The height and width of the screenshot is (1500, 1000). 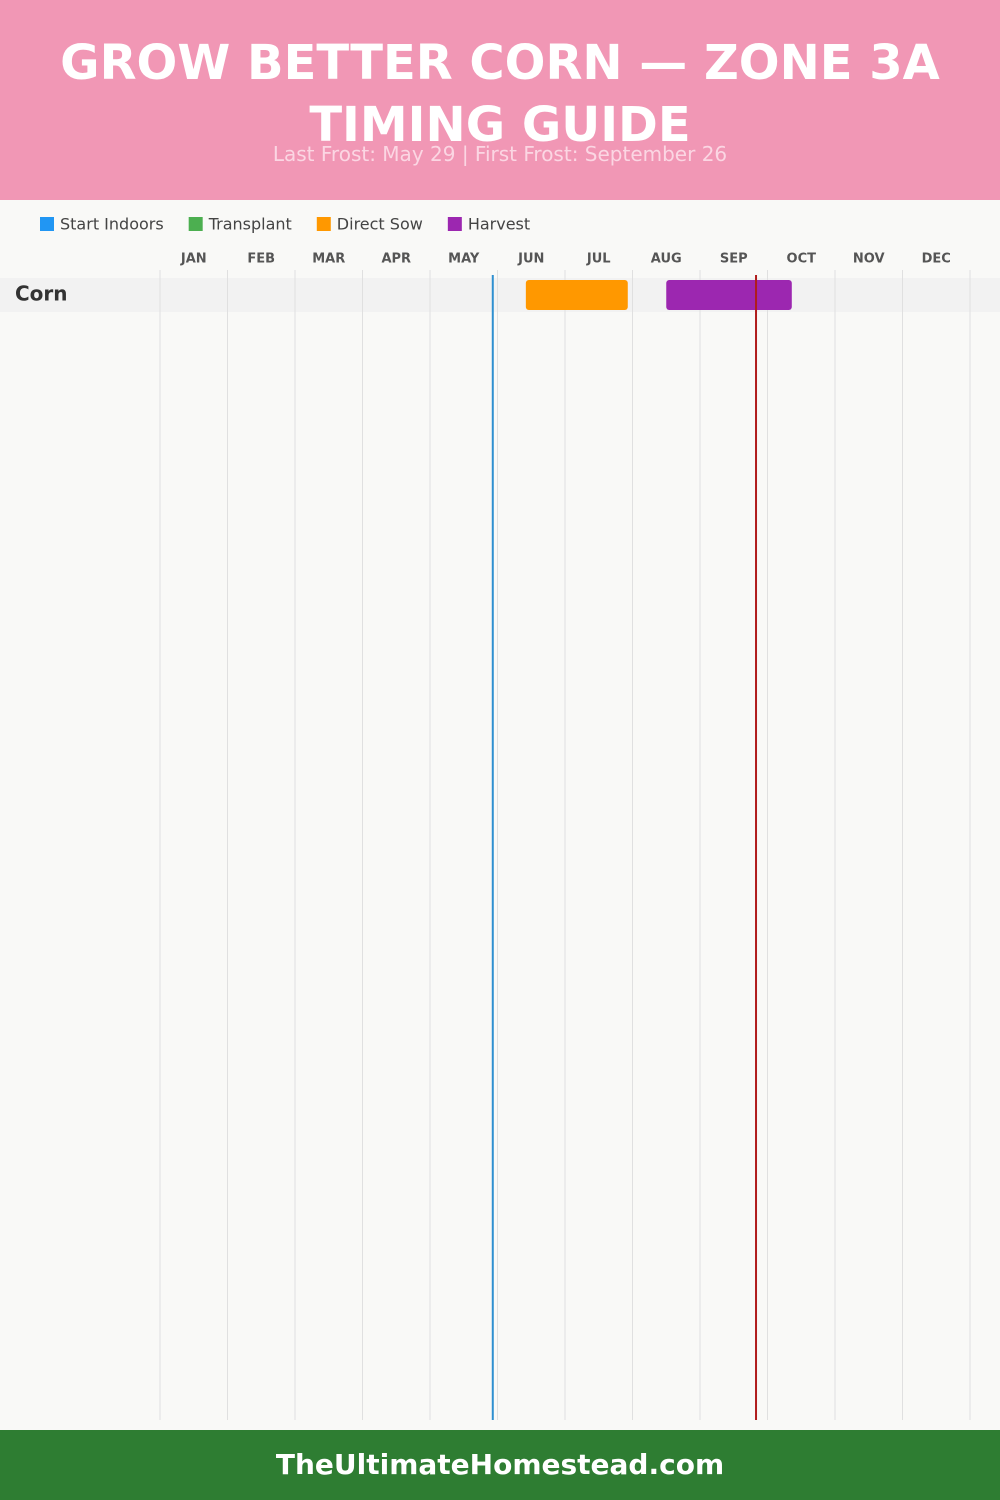 I want to click on x-tick-label: DEC, so click(x=936, y=259).